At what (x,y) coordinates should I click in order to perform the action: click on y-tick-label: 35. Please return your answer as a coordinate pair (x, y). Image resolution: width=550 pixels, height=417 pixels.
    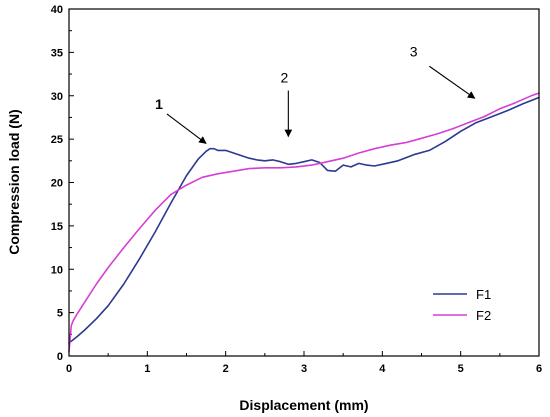
    Looking at the image, I should click on (57, 53).